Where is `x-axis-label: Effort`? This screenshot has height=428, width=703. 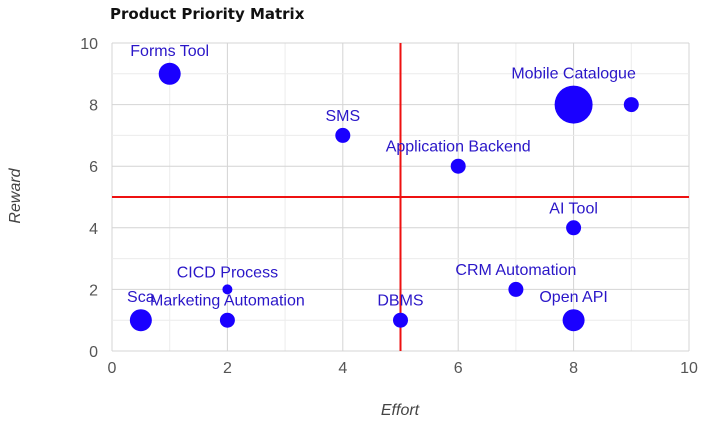 x-axis-label: Effort is located at coordinates (400, 410).